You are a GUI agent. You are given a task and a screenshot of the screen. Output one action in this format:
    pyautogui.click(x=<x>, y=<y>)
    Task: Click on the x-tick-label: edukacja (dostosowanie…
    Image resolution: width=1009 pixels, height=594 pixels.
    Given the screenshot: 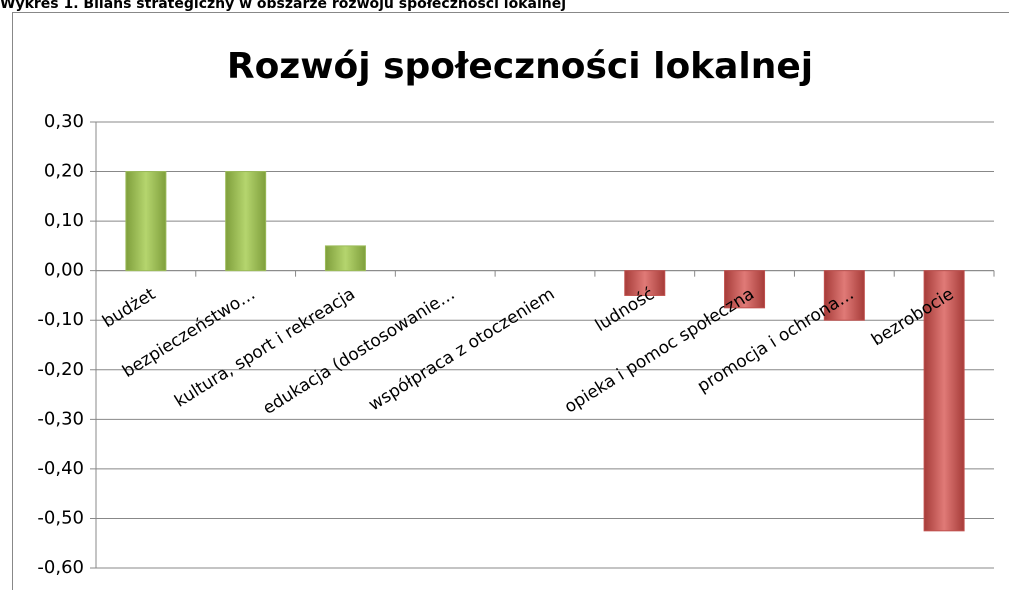 What is the action you would take?
    pyautogui.click(x=359, y=351)
    